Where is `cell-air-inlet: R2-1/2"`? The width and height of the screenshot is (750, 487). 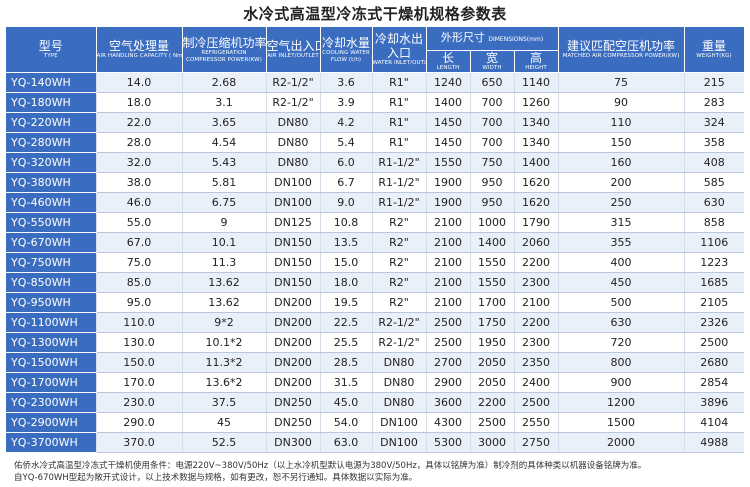 cell-air-inlet: R2-1/2" is located at coordinates (293, 82).